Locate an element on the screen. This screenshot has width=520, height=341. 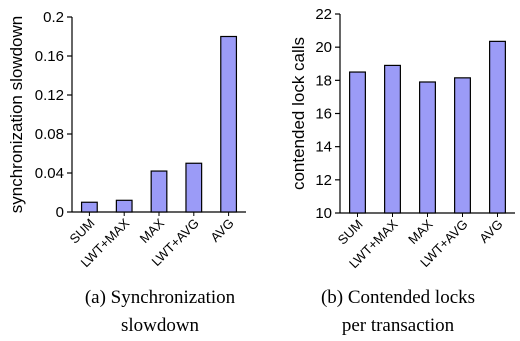
y-tick-label: 18 is located at coordinates (323, 80).